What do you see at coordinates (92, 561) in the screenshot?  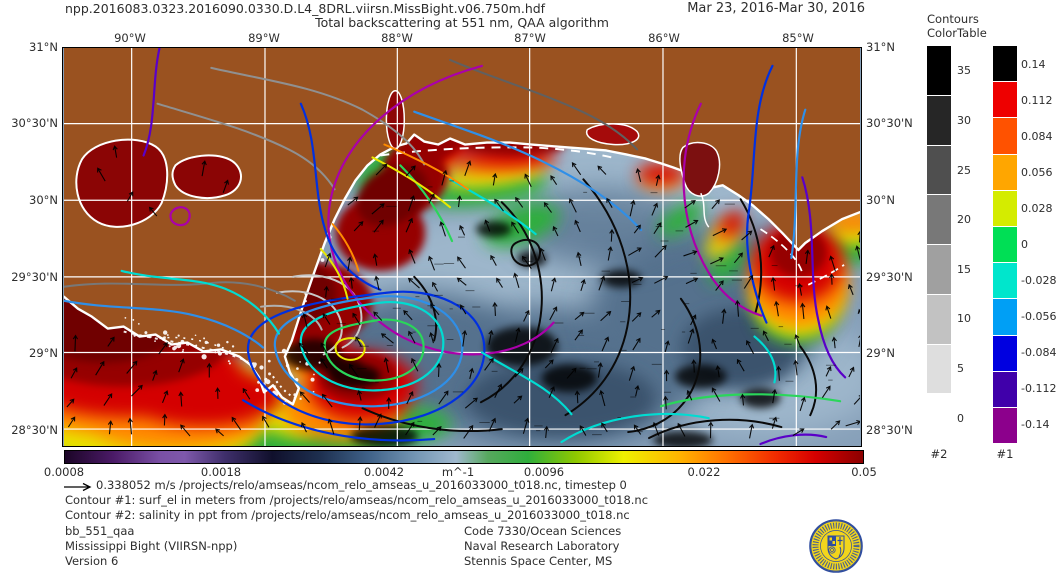 I see `version: Version 6` at bounding box center [92, 561].